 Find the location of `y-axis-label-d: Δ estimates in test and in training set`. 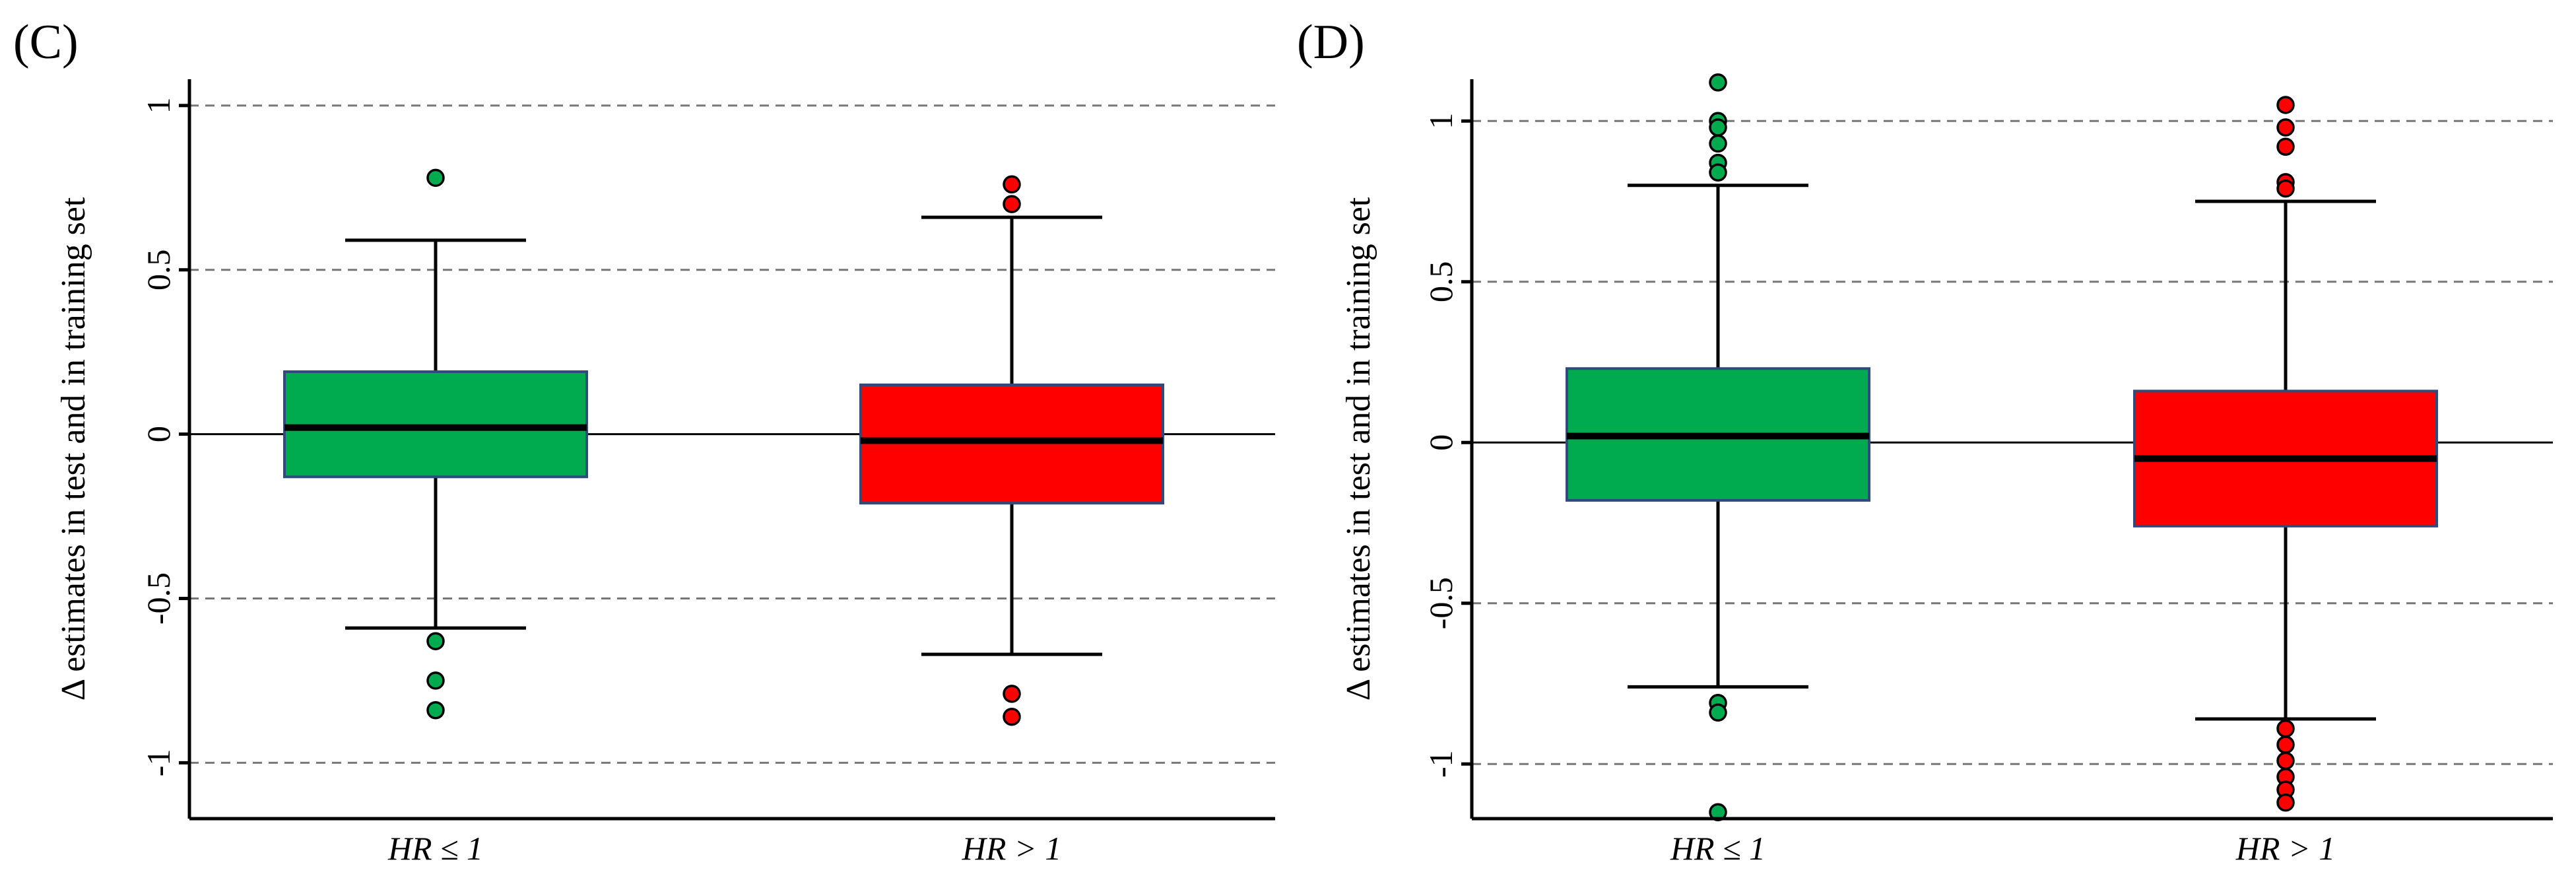

y-axis-label-d: Δ estimates in test and in training set is located at coordinates (1359, 449).